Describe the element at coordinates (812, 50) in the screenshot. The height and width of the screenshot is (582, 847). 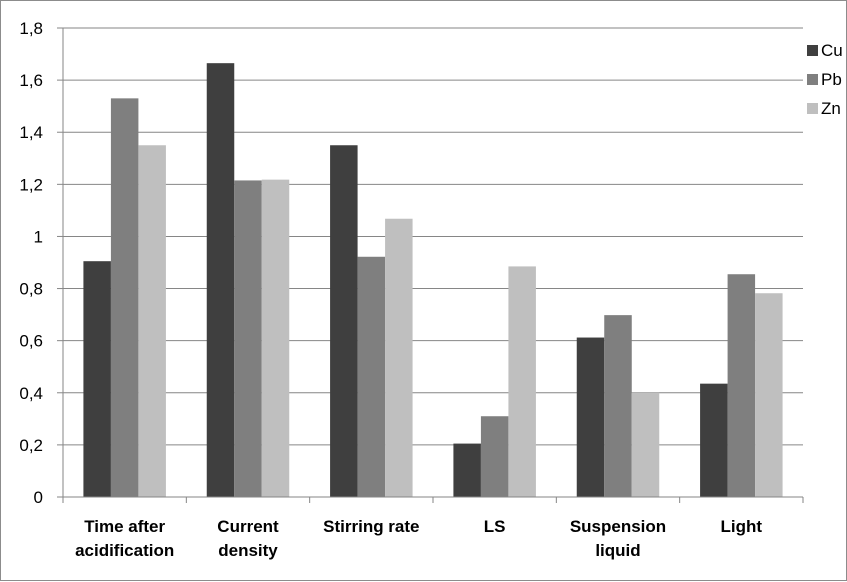
I see `legend-swatch-cu` at that location.